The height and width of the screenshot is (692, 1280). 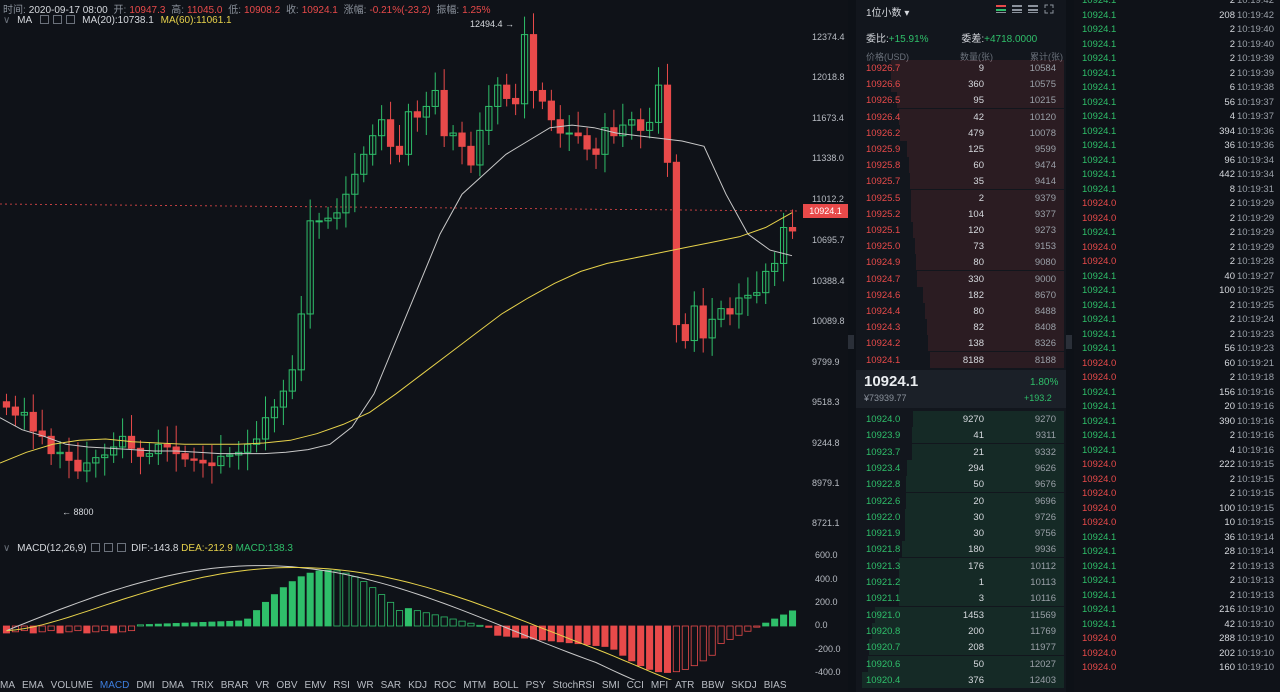 What do you see at coordinates (887, 11) in the screenshot?
I see `precision-select: 1位小数 ▾` at bounding box center [887, 11].